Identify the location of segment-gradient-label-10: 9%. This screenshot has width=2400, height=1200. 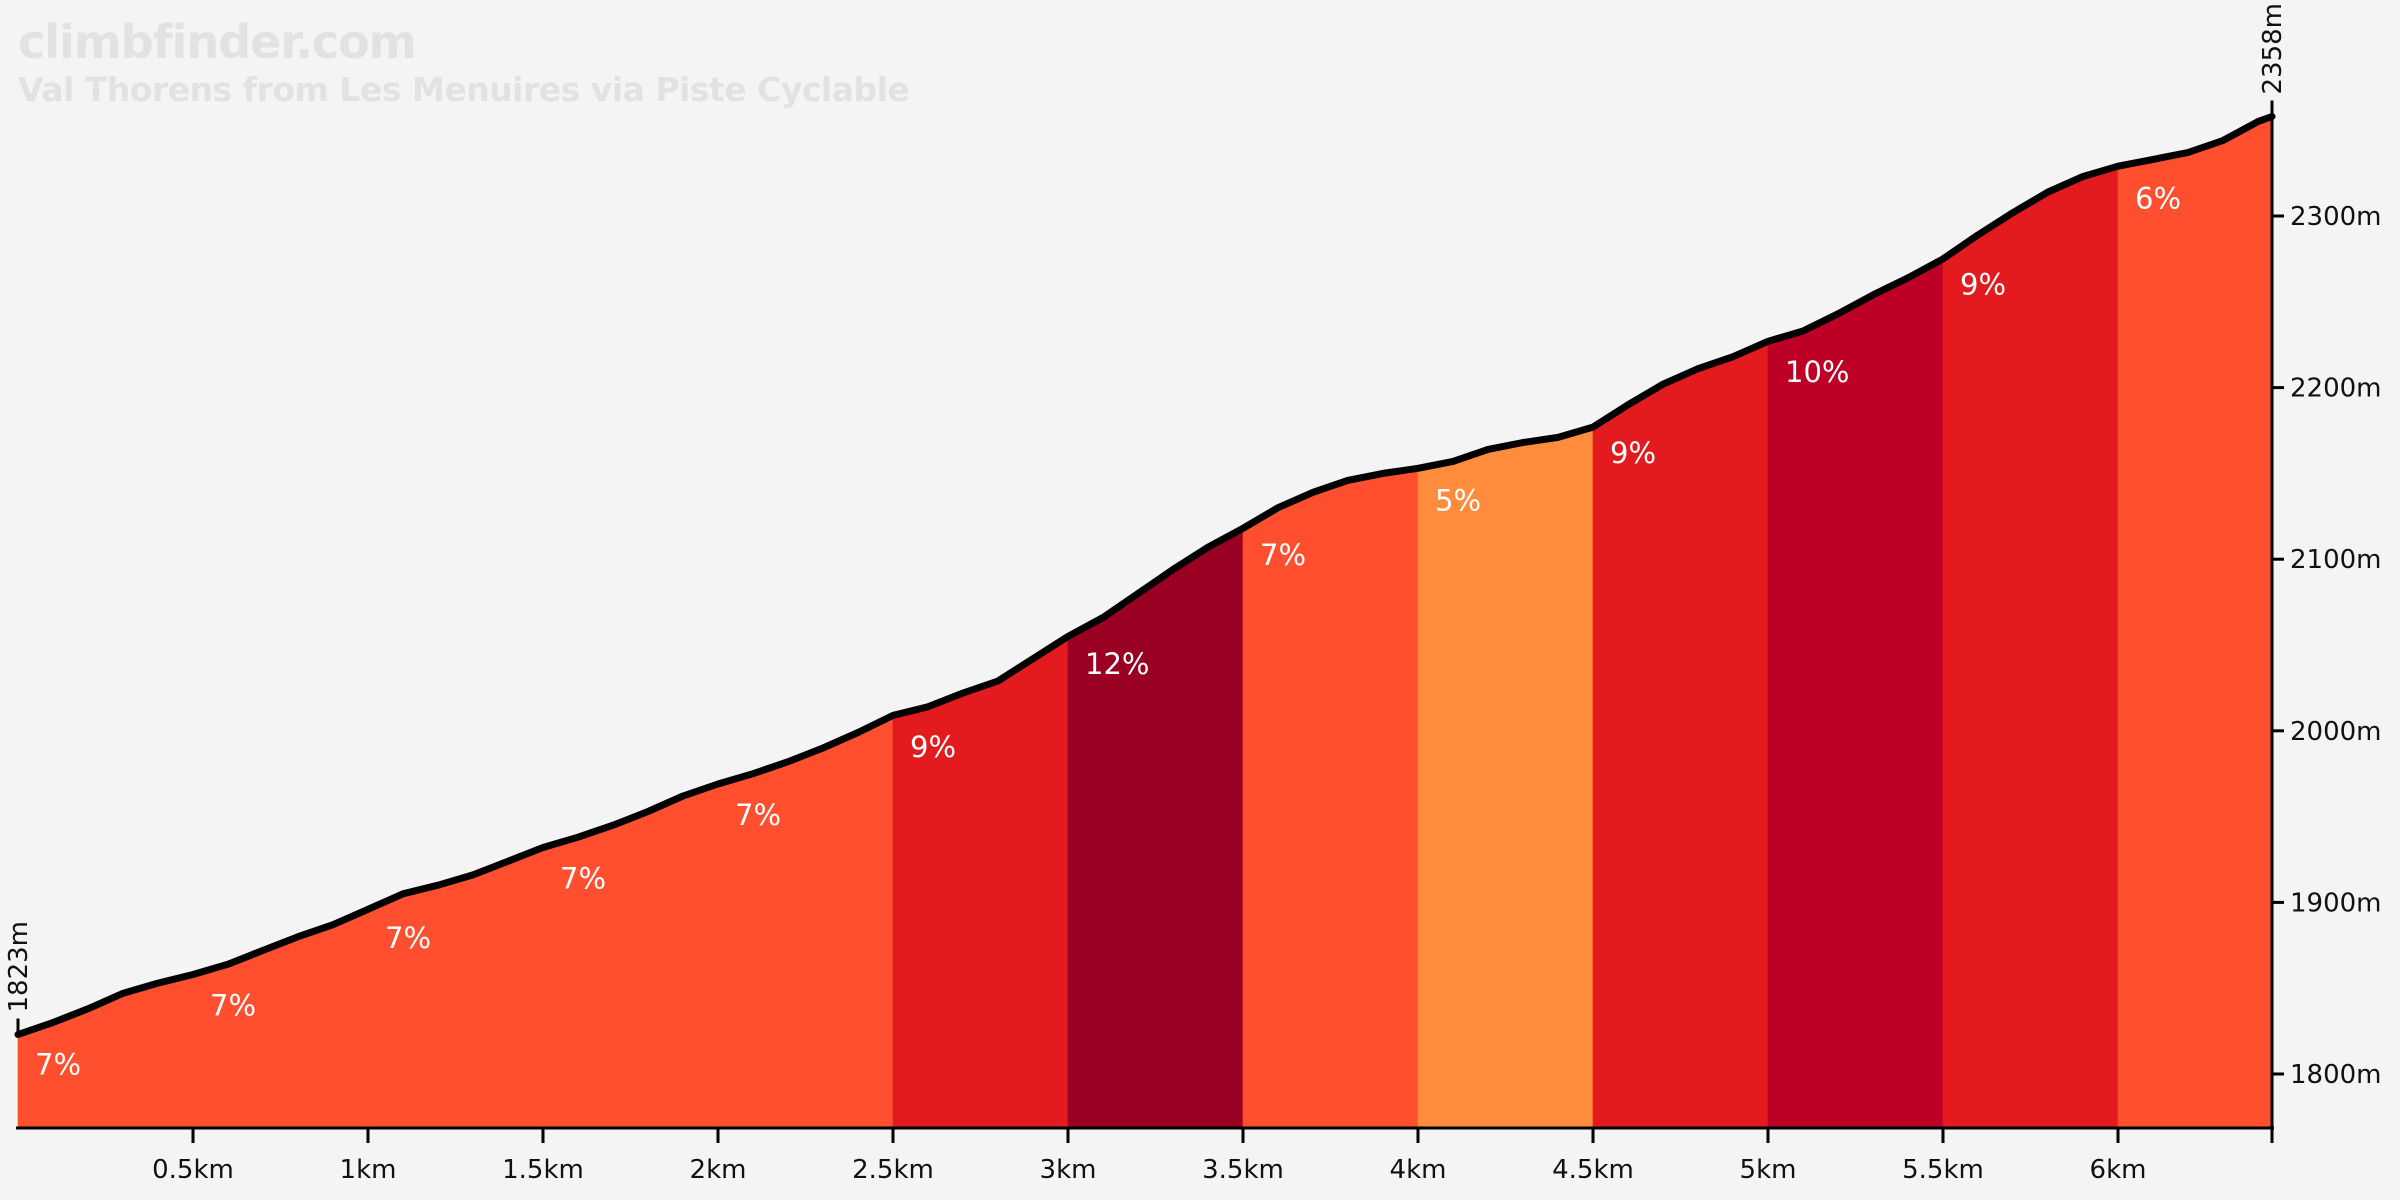
(1633, 453).